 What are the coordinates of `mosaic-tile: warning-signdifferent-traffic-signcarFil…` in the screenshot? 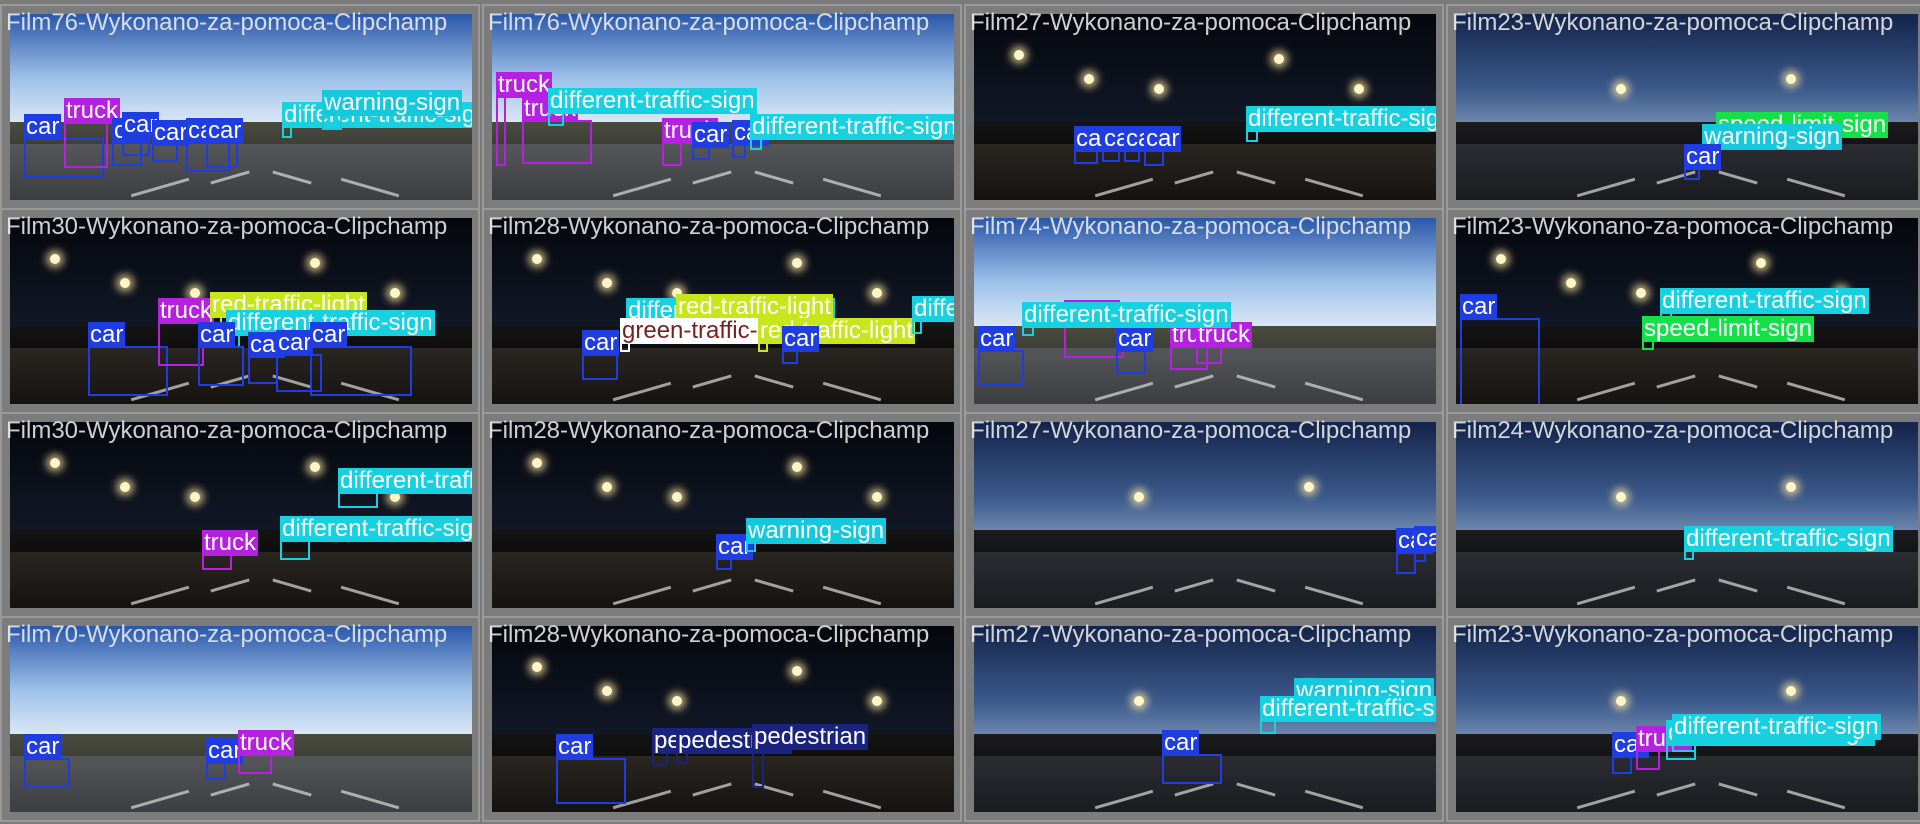 It's located at (1204, 719).